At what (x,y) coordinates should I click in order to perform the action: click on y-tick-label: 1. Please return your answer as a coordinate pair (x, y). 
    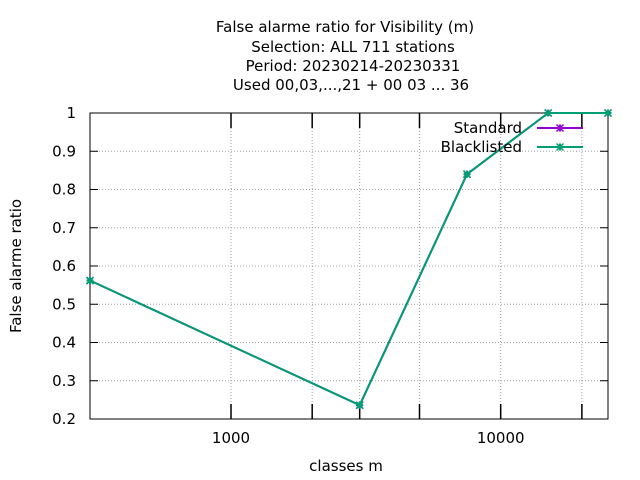
    Looking at the image, I should click on (71, 113).